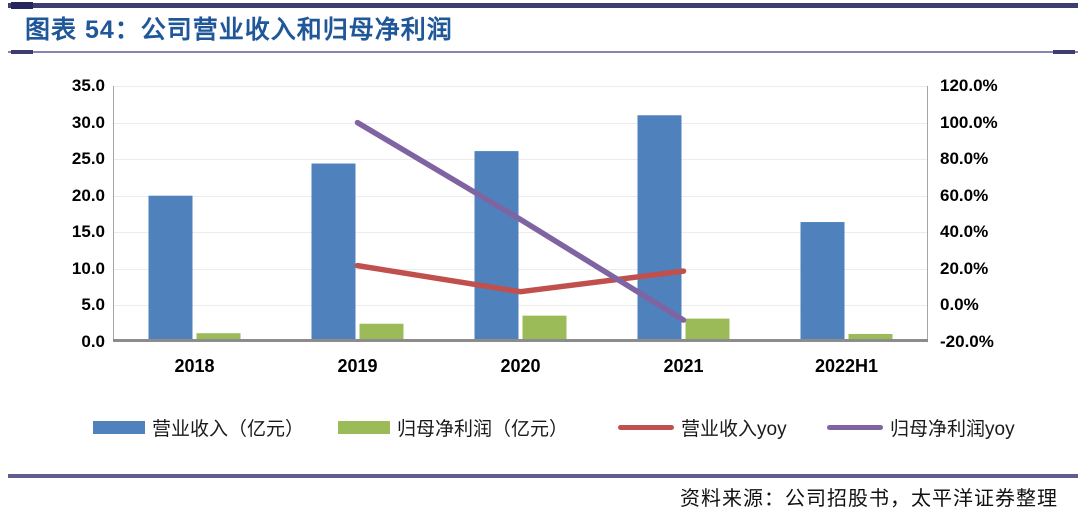  What do you see at coordinates (543, 52) in the screenshot?
I see `title-underline` at bounding box center [543, 52].